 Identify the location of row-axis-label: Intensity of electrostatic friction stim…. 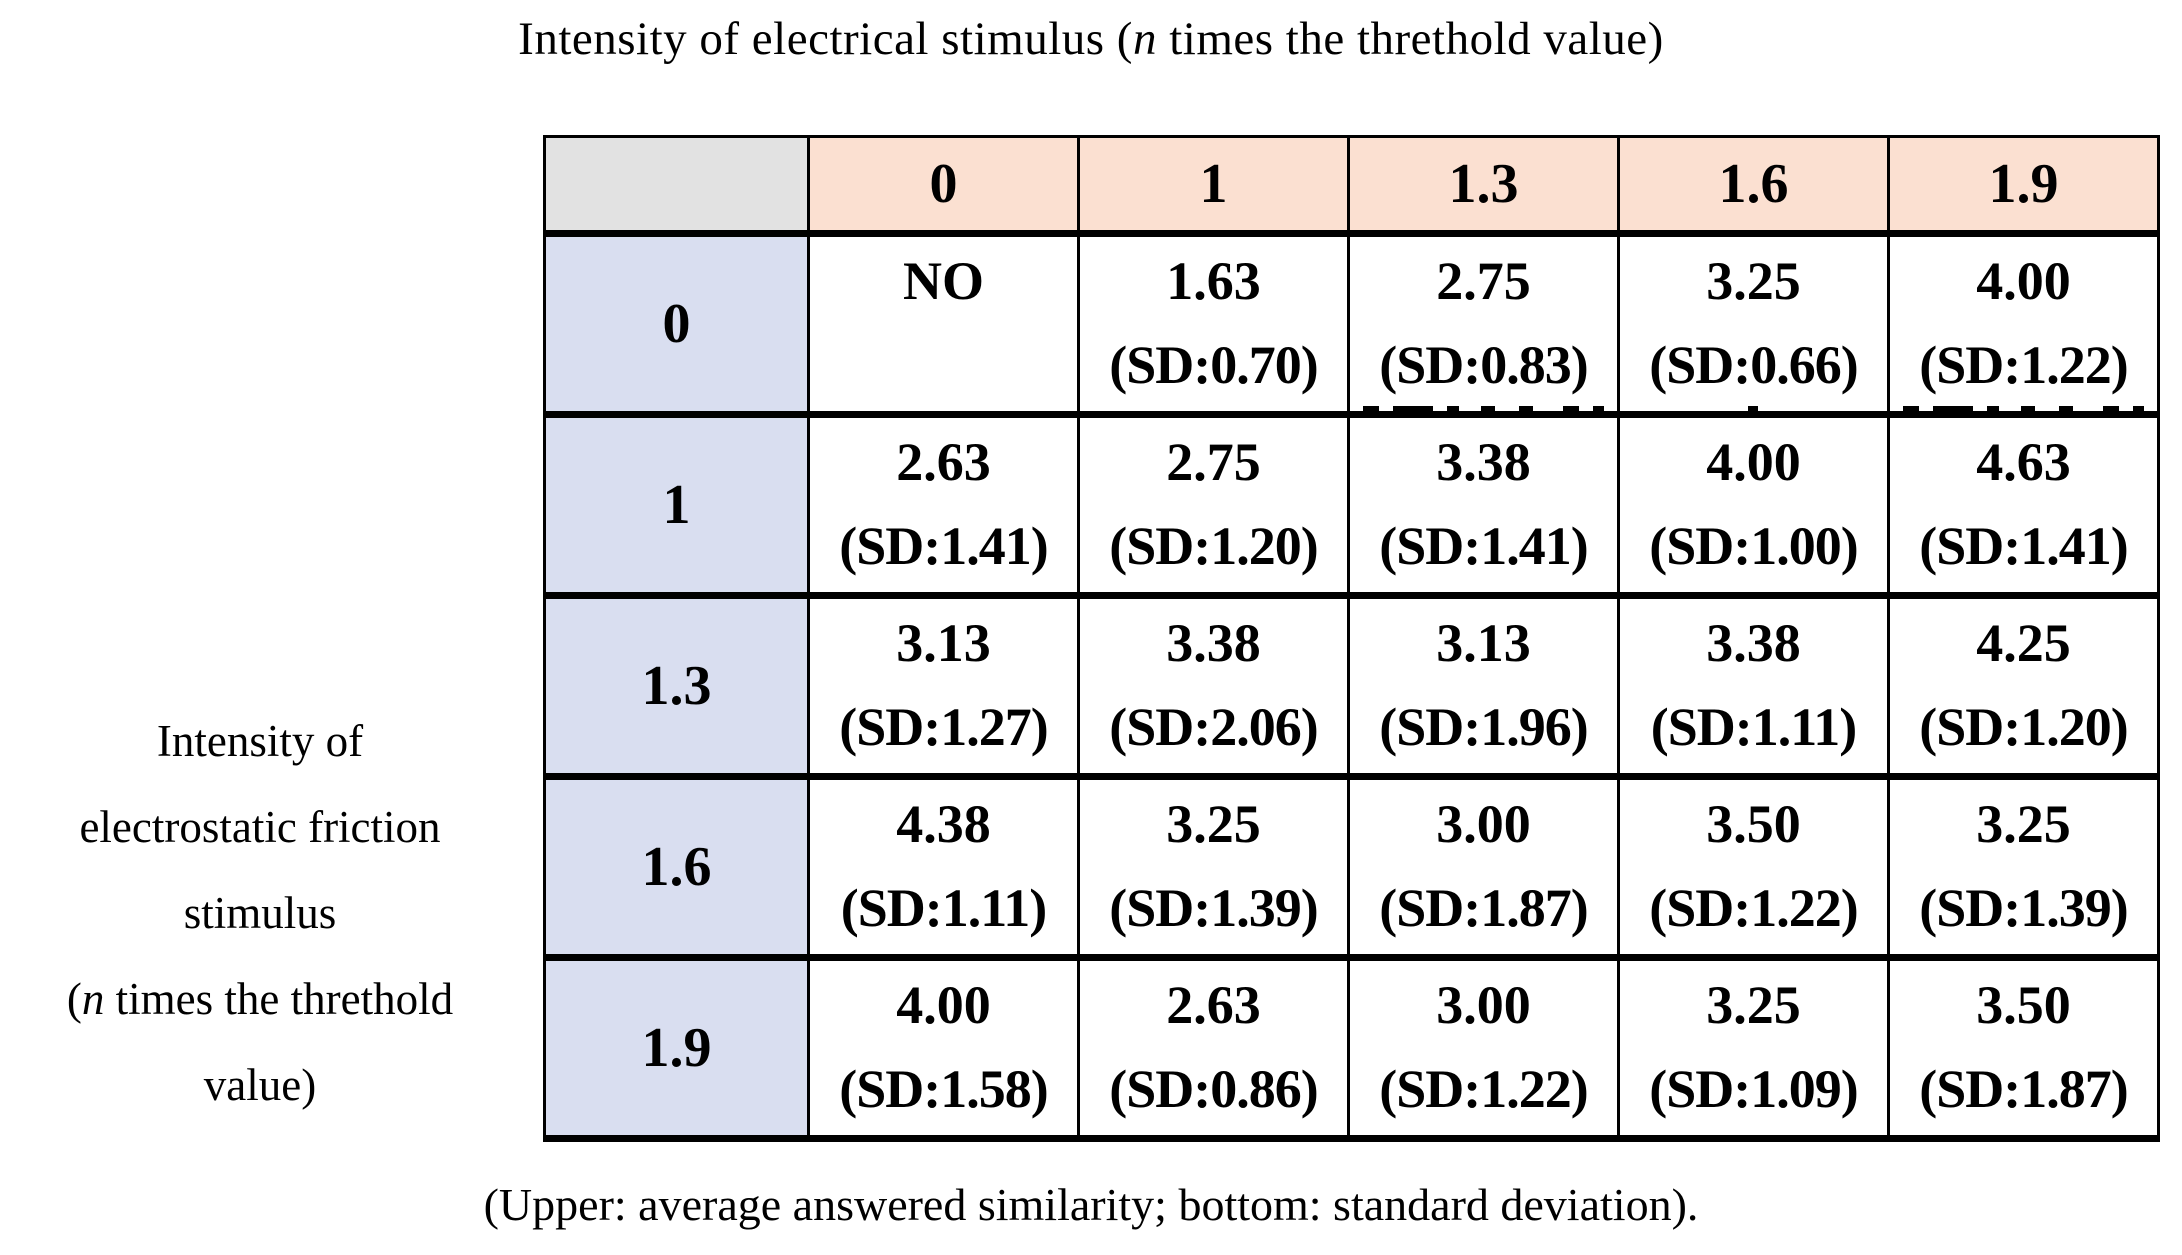
(260, 913).